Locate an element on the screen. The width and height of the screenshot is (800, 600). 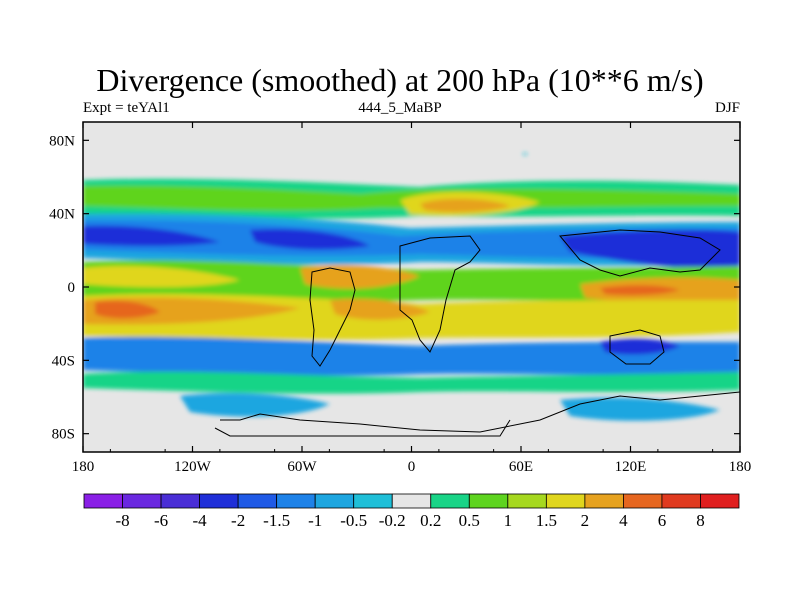
coastline-australia is located at coordinates (637, 347).